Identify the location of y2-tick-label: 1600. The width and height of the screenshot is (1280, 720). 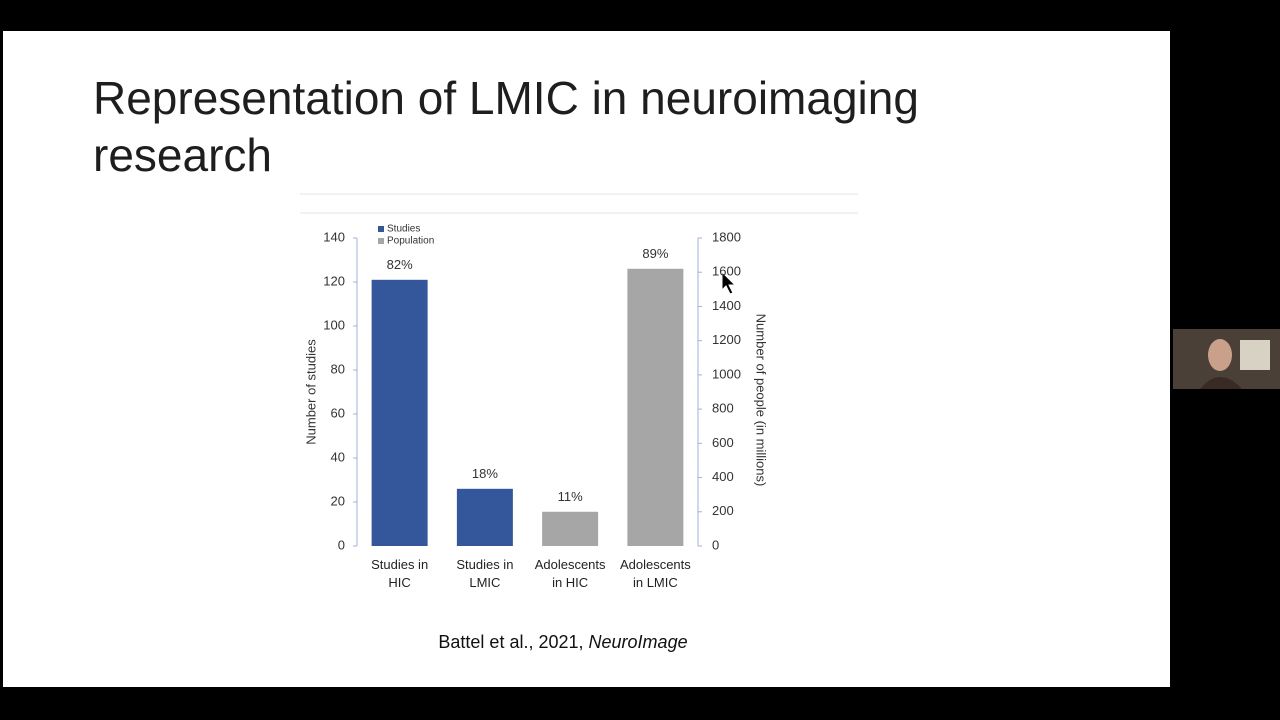
(726, 271).